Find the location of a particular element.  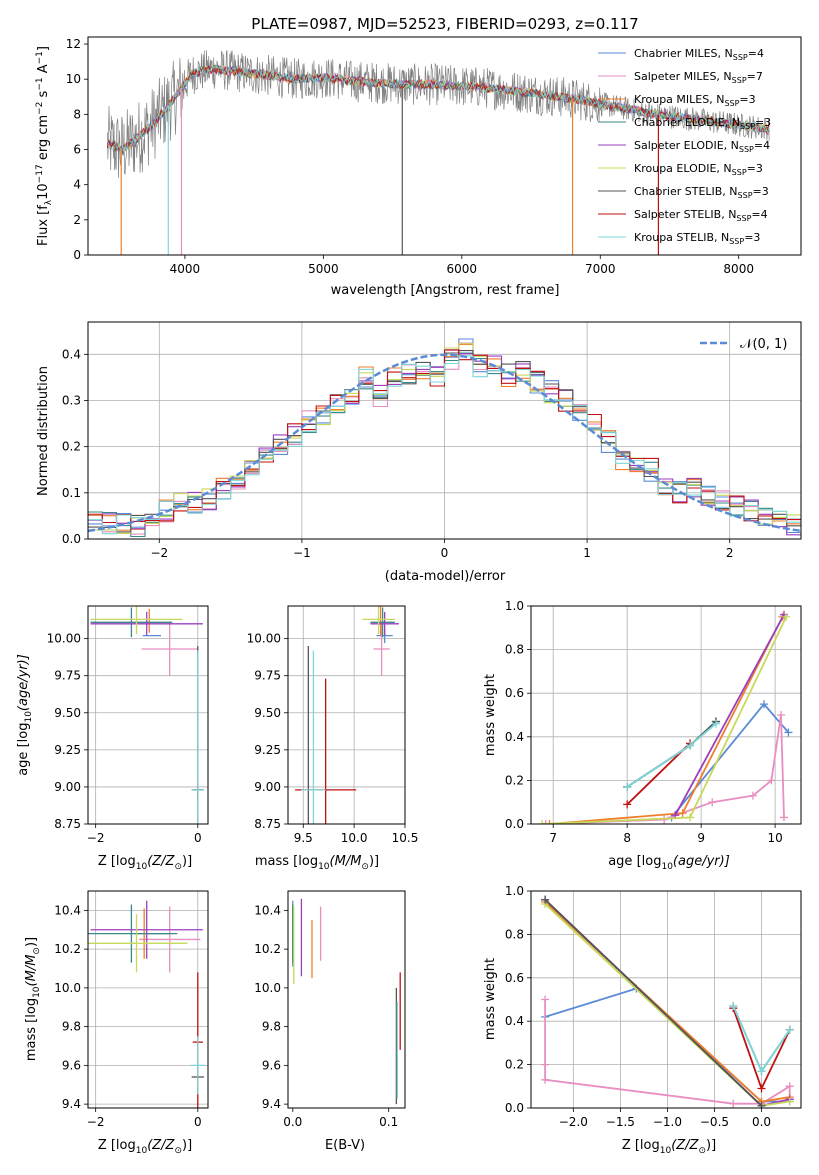

y-tick-label: 10.4 is located at coordinates (267, 910).